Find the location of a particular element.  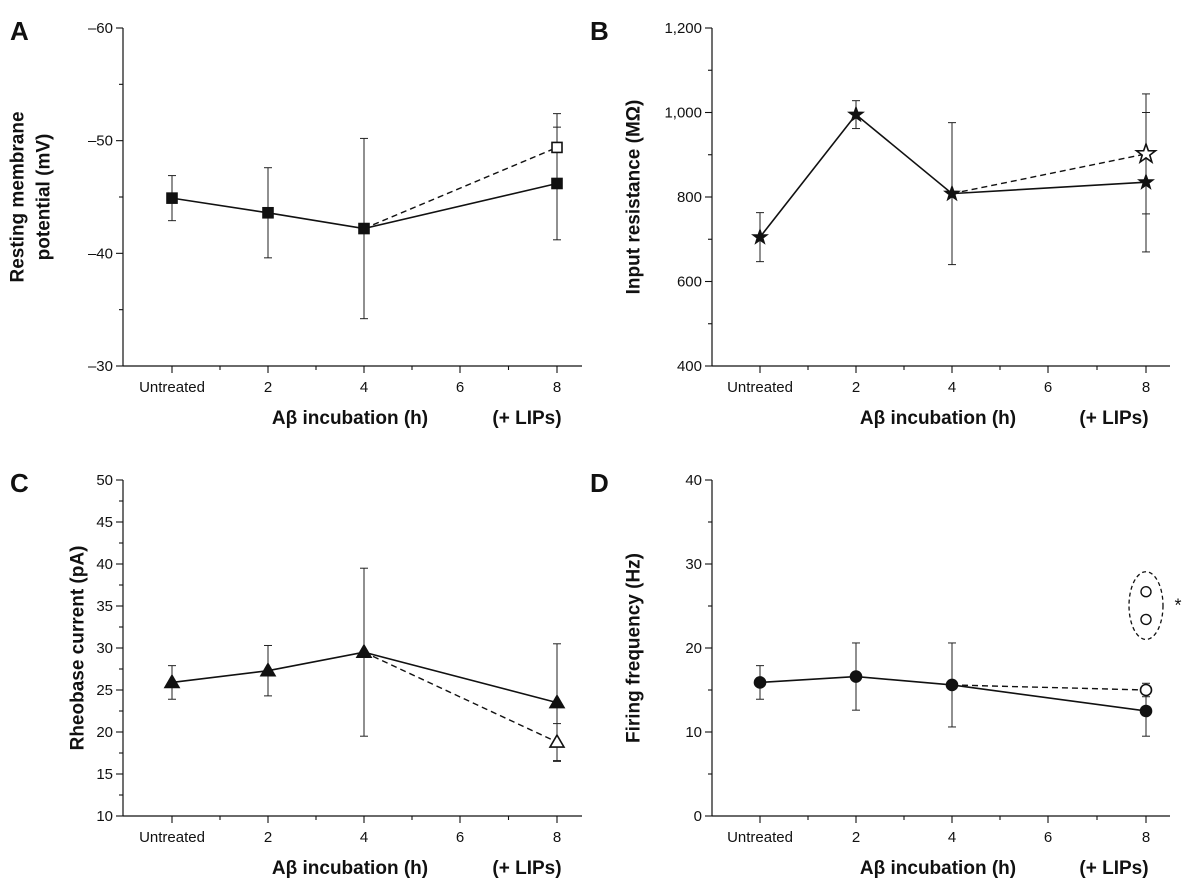

y-tick-label: 25 is located at coordinates (104, 690).